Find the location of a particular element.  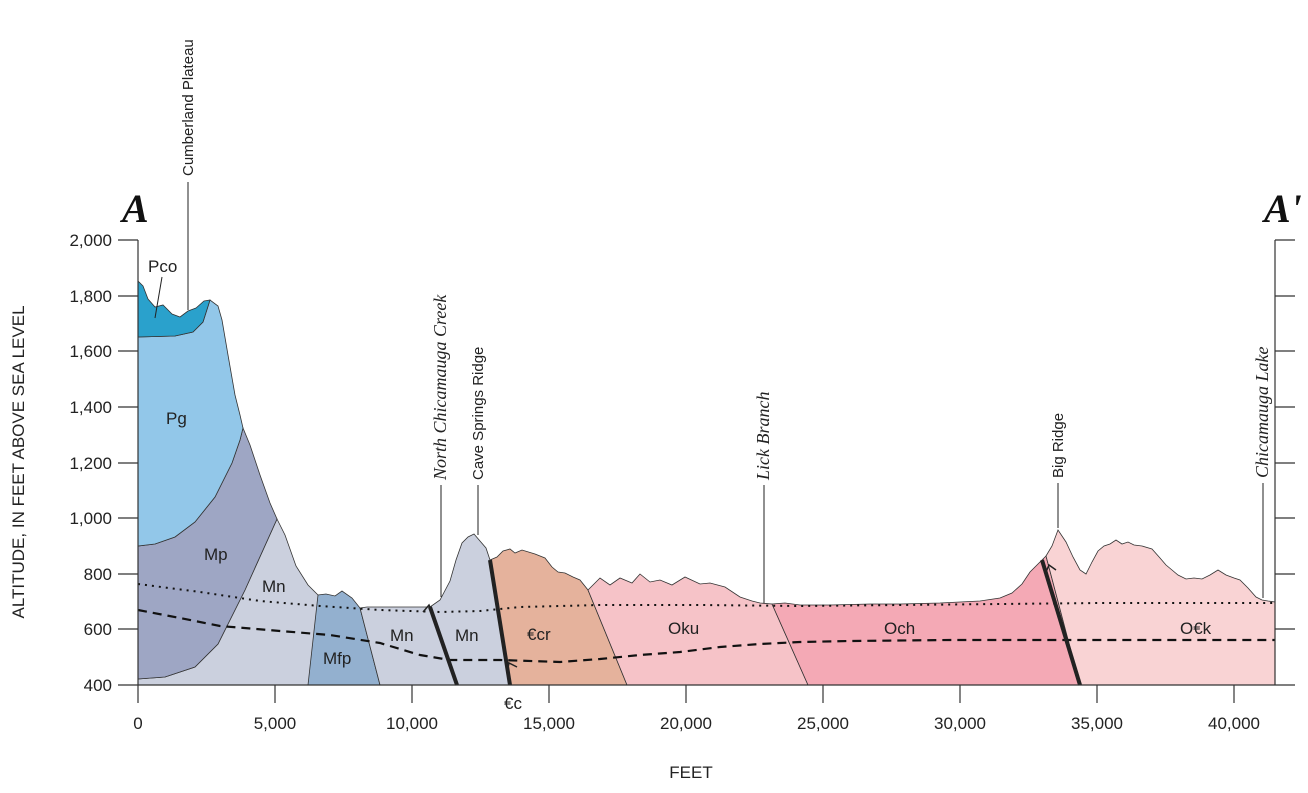

y-tick-label: 1,400 is located at coordinates (90, 407).